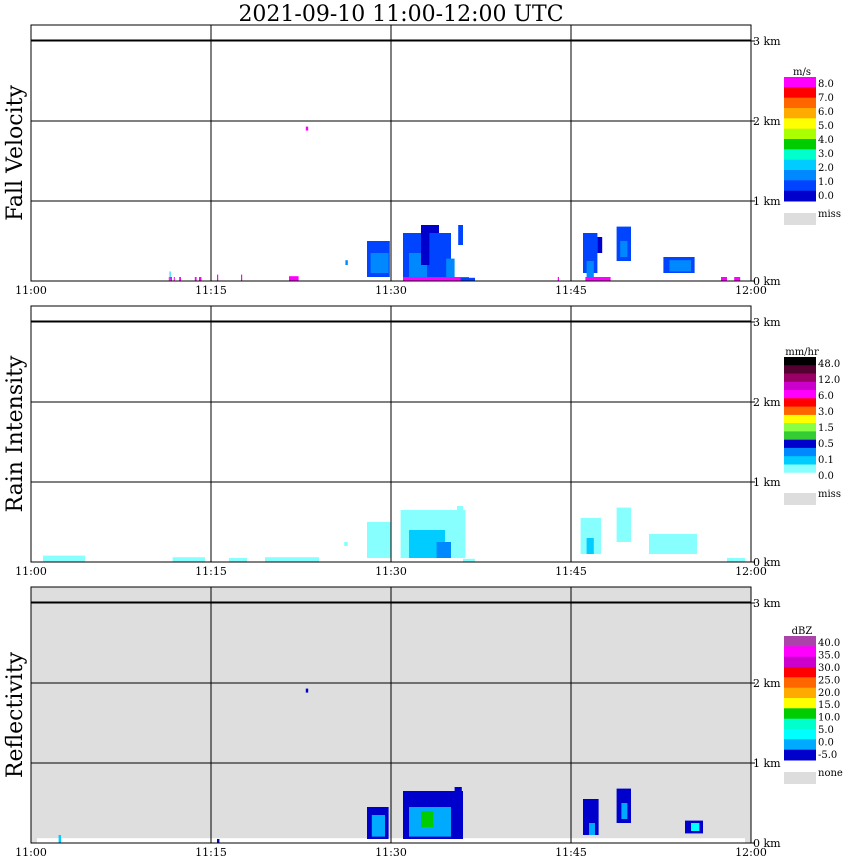 The height and width of the screenshot is (868, 850). Describe the element at coordinates (826, 140) in the screenshot. I see `colorbar-label: 4.0` at that location.